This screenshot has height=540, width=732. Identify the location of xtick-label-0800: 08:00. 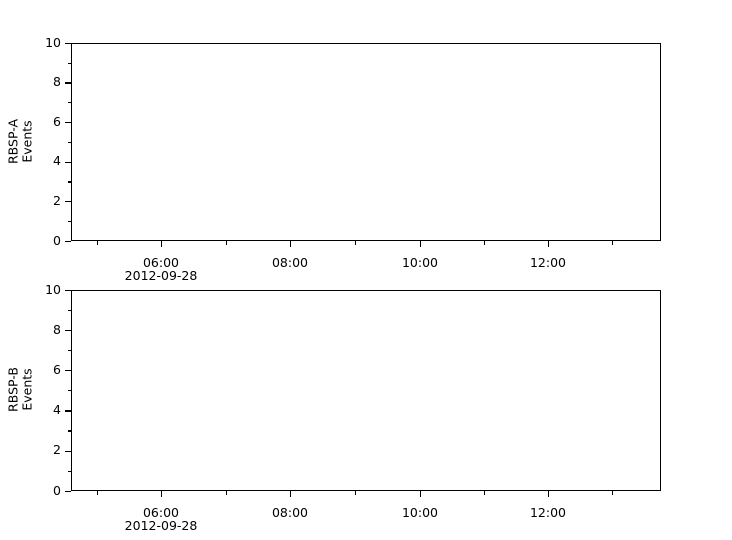
(290, 262).